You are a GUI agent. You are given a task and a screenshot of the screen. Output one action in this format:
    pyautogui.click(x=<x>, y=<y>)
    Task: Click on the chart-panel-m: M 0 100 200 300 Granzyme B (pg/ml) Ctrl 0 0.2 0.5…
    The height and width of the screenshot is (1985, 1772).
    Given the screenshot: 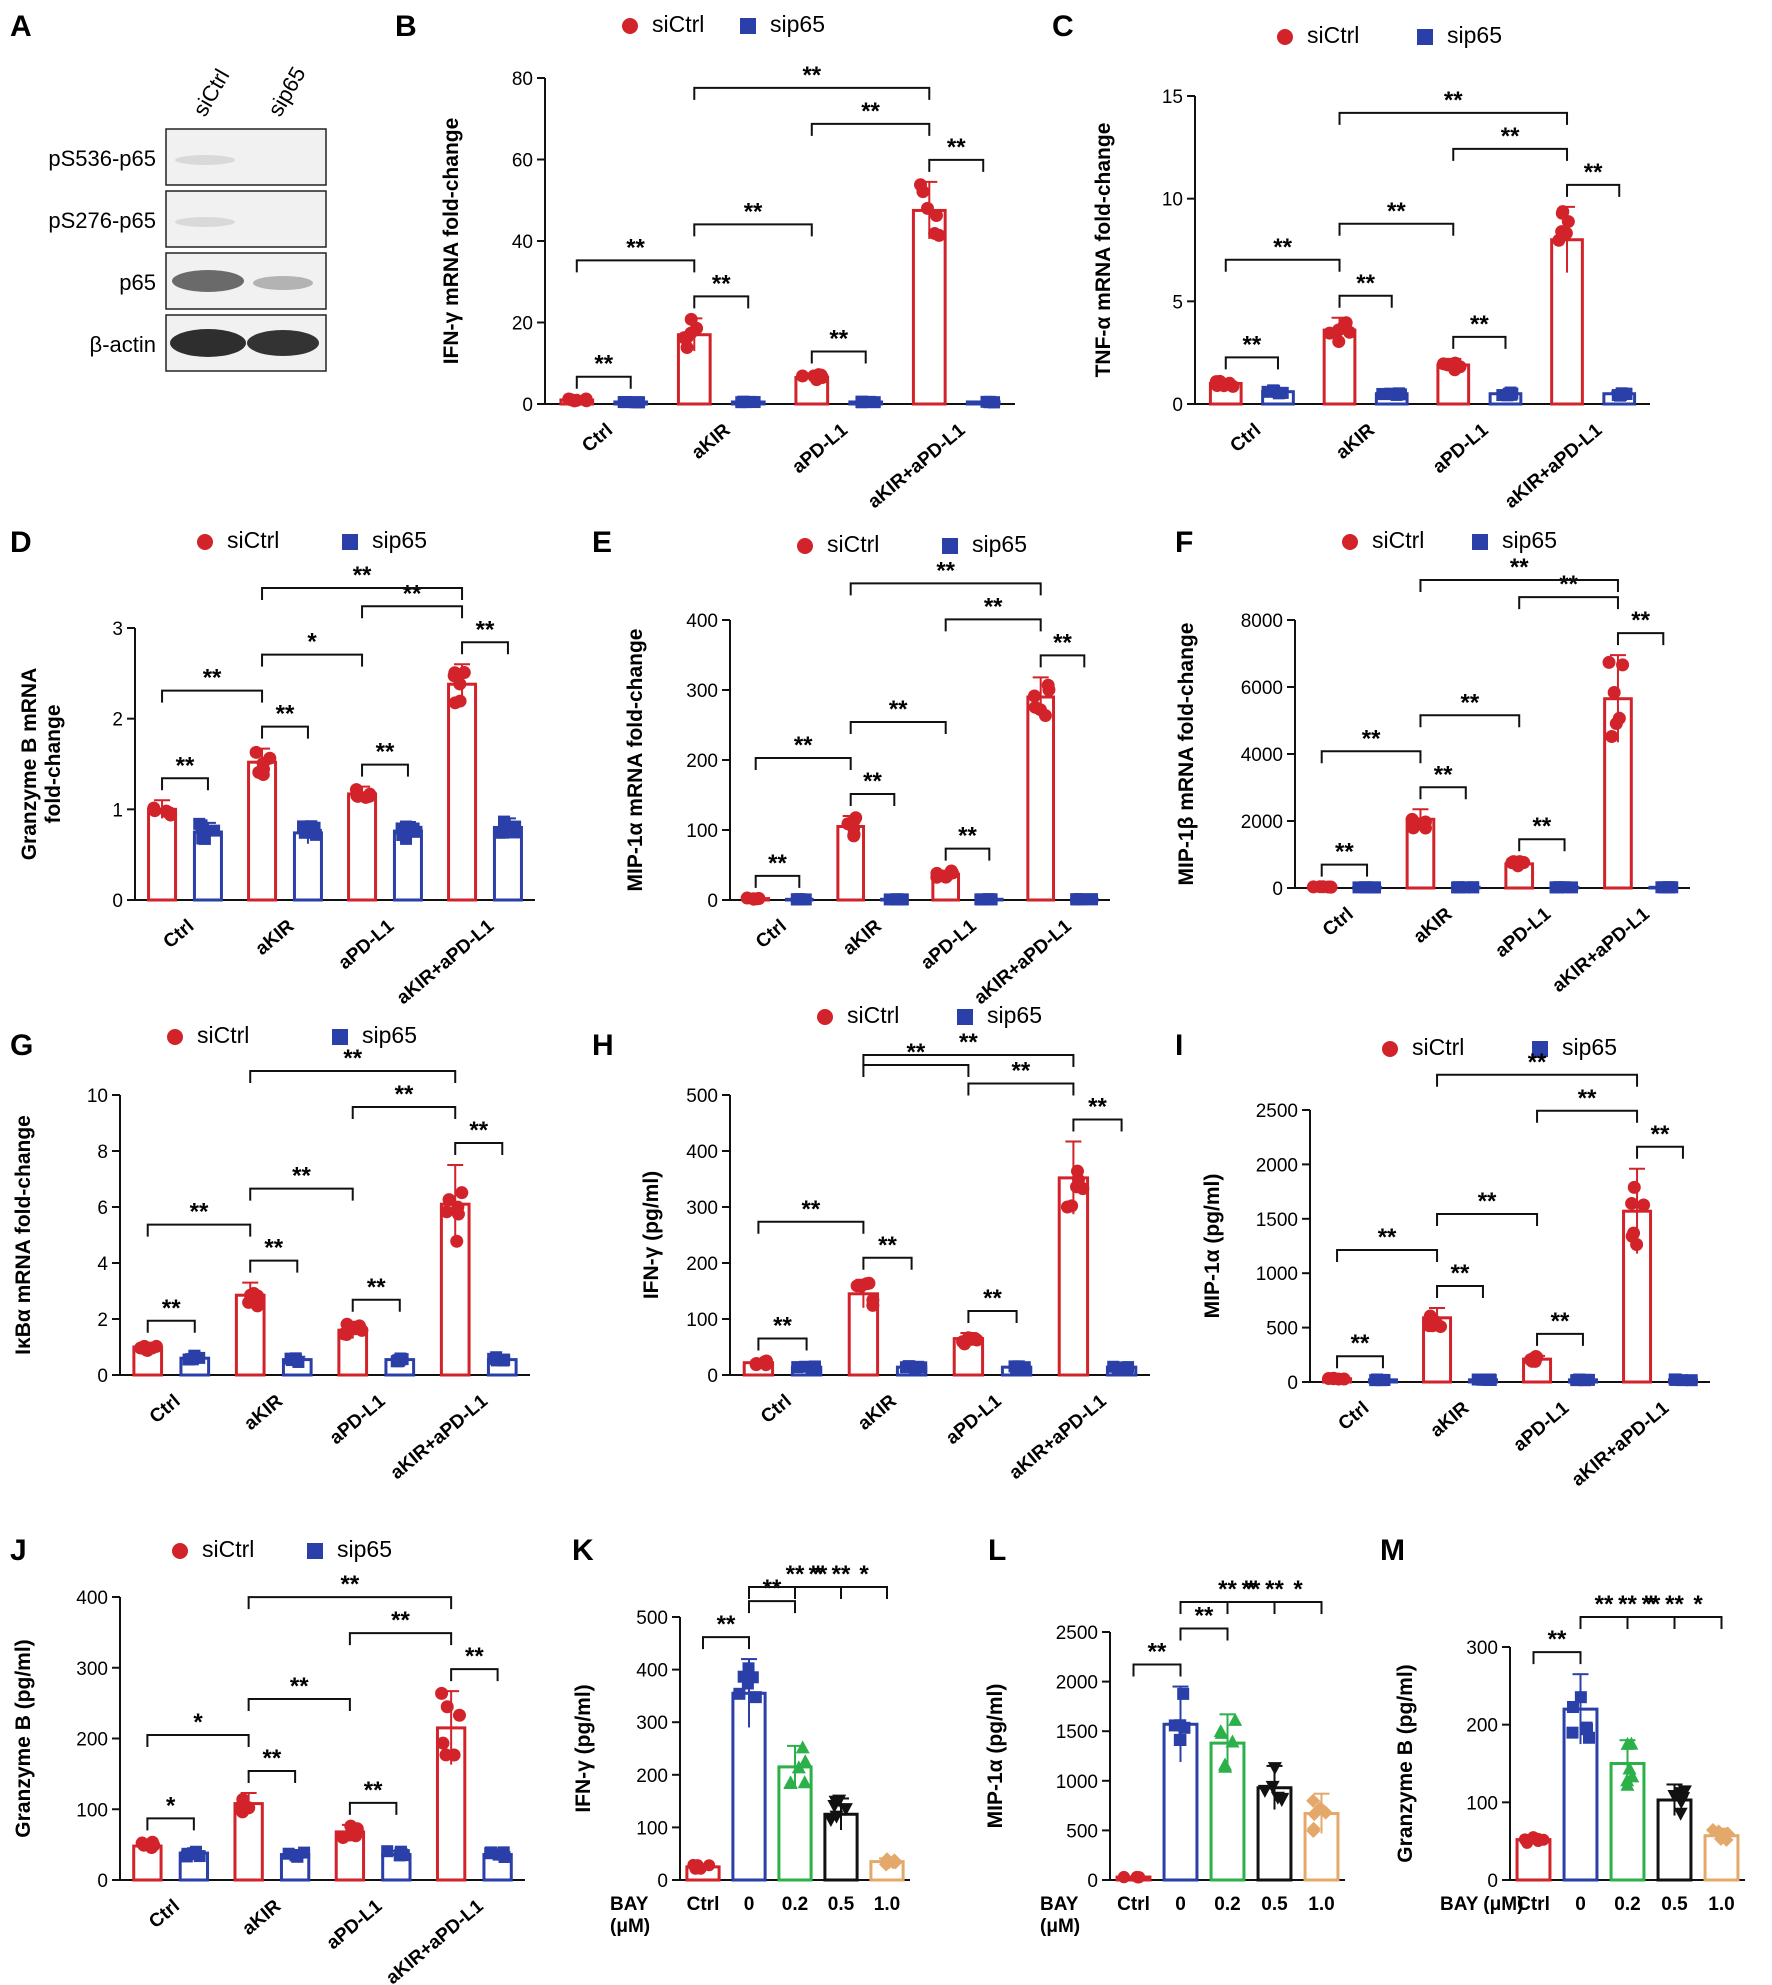 What is the action you would take?
    pyautogui.click(x=1562, y=1724)
    